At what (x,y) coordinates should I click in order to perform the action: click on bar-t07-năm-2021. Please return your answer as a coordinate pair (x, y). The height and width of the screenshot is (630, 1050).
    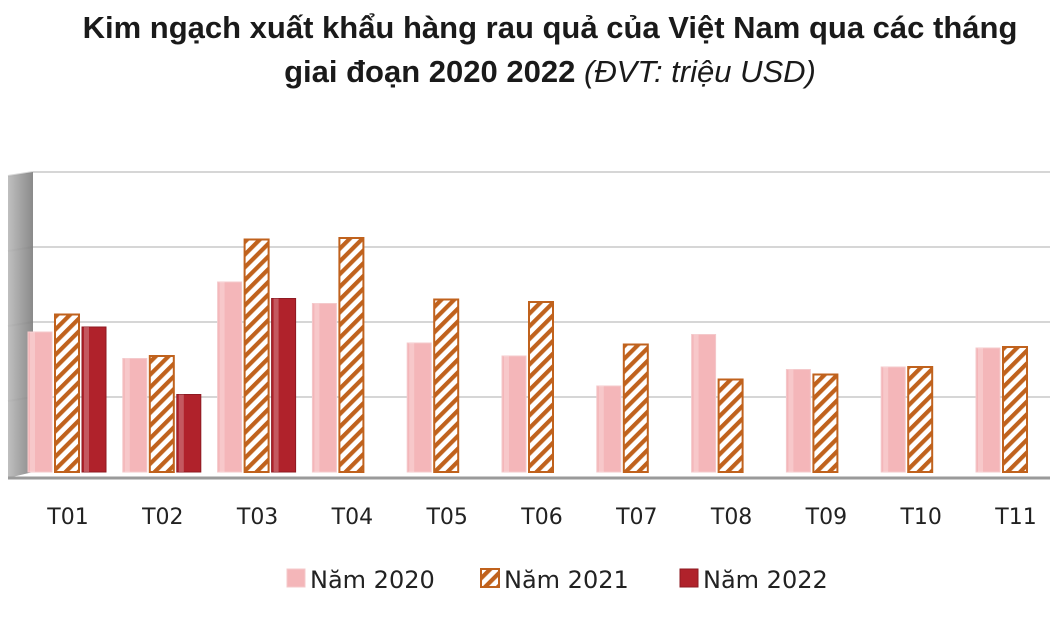
    Looking at the image, I should click on (635, 408).